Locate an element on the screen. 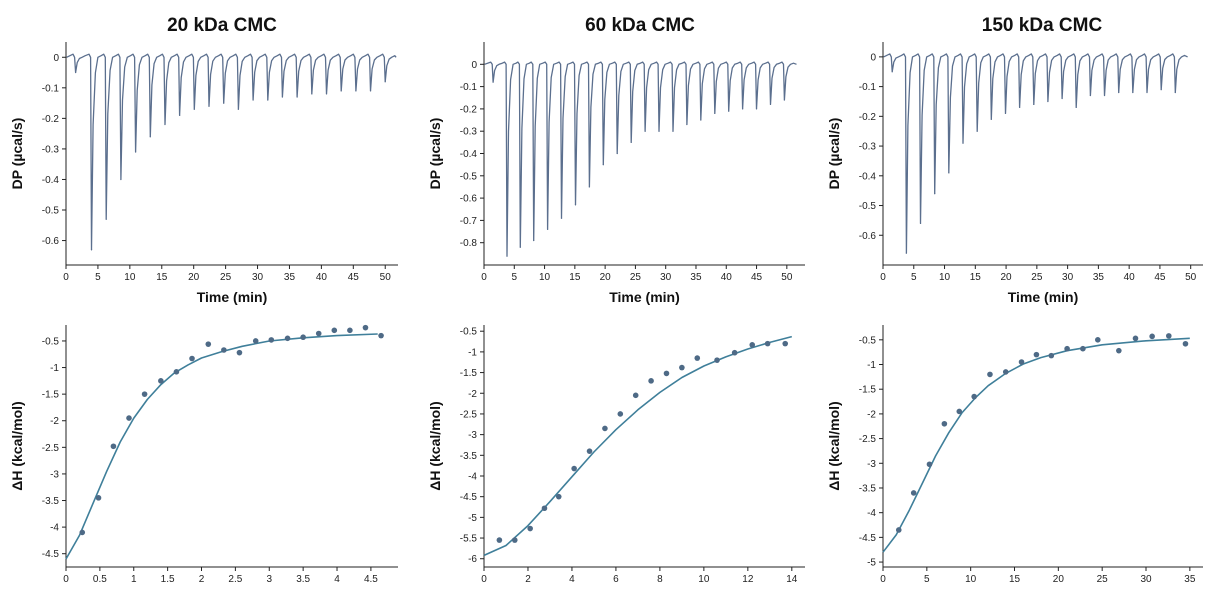  y-tick-label: -0.7 is located at coordinates (469, 221).